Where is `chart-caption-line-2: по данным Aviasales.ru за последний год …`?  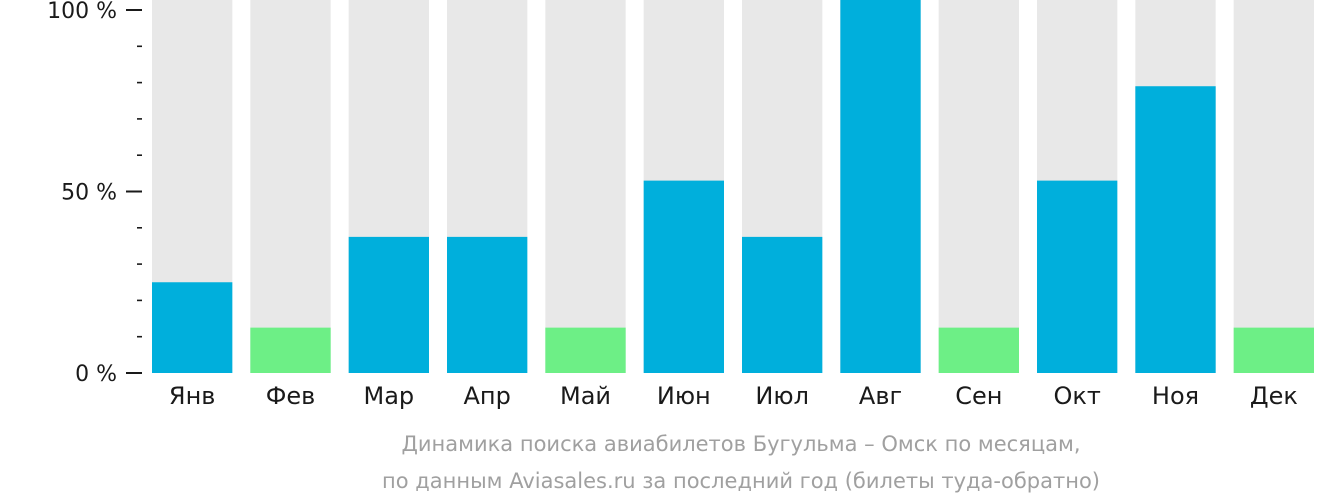
chart-caption-line-2: по данным Aviasales.ru за последний год … is located at coordinates (741, 481).